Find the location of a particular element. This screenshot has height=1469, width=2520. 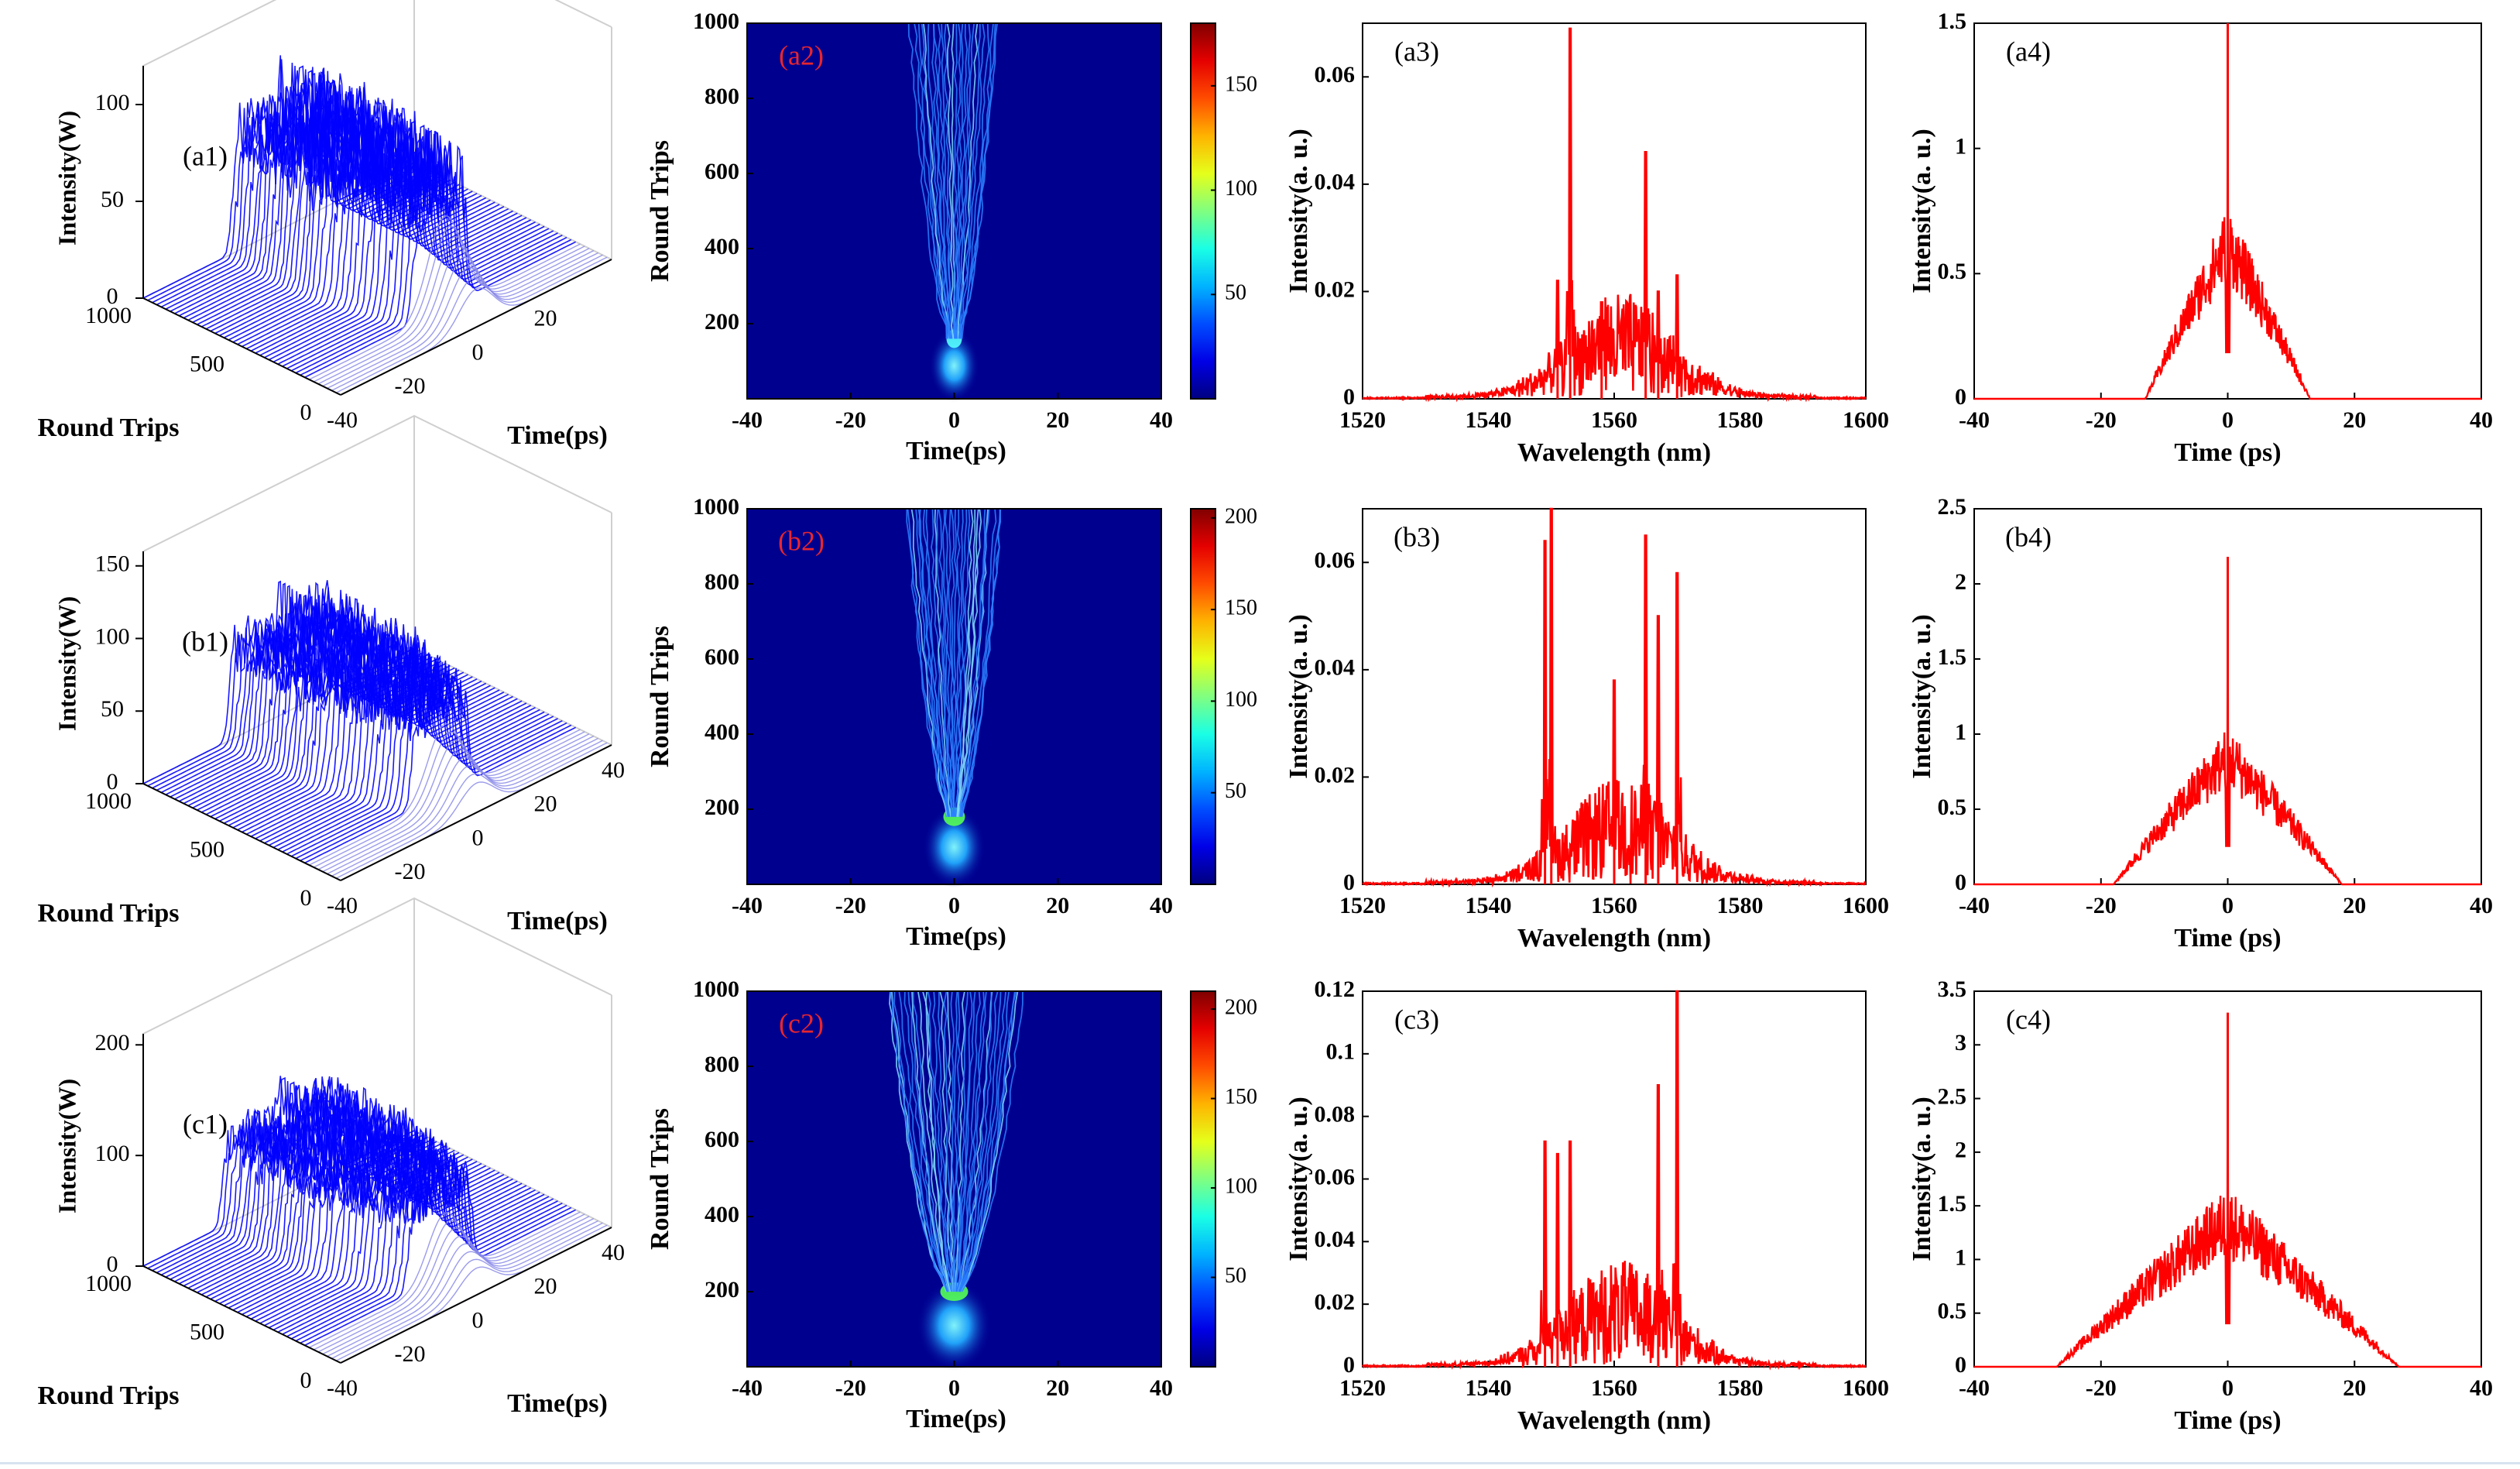

colorbar-tick-label: 100 is located at coordinates (1241, 1186).